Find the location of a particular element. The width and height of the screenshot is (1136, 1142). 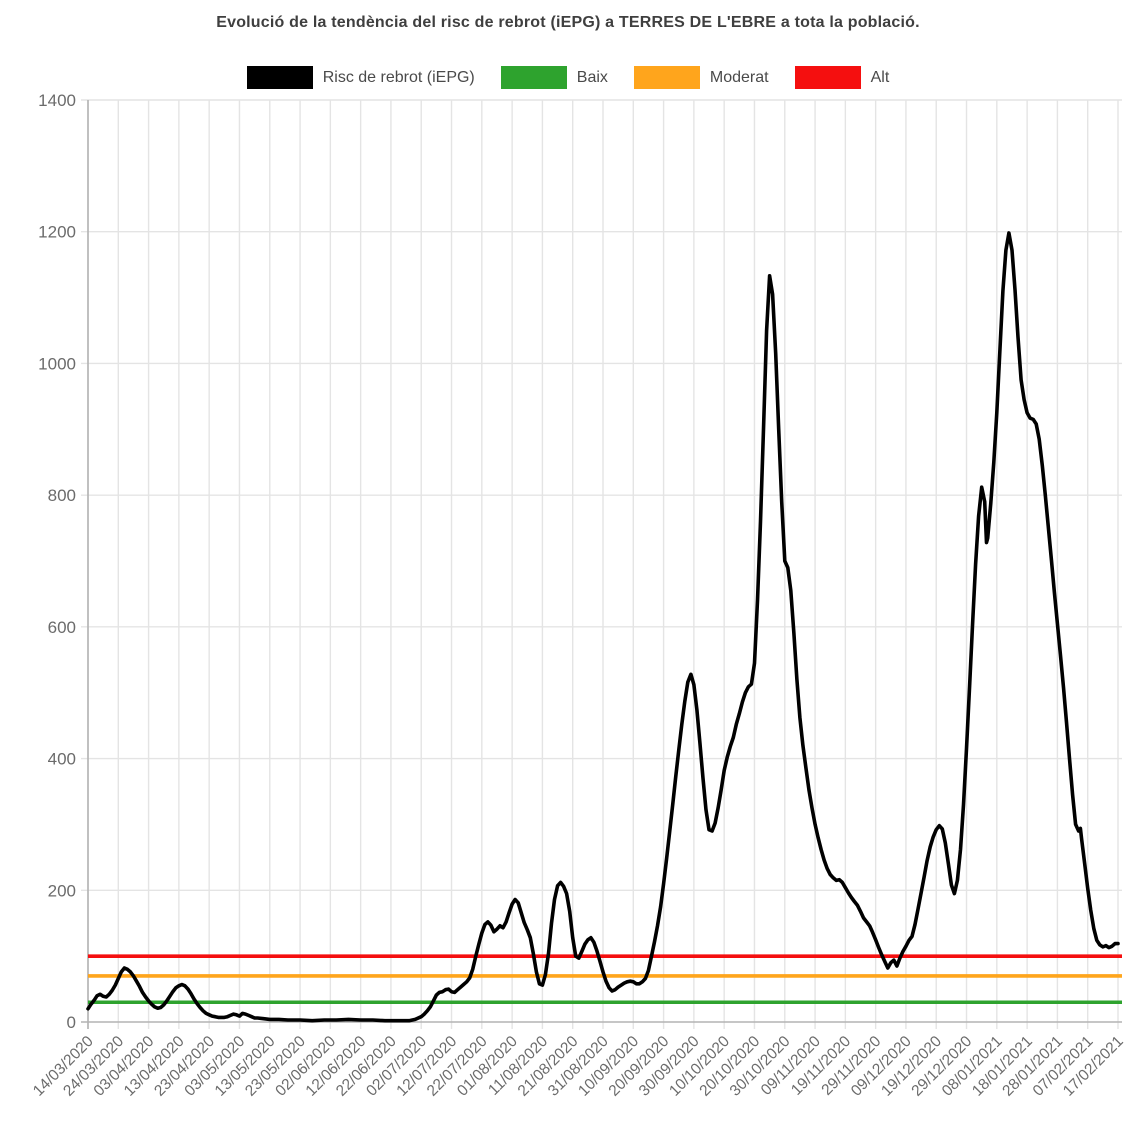

legend-label-baix: Baix is located at coordinates (592, 77).